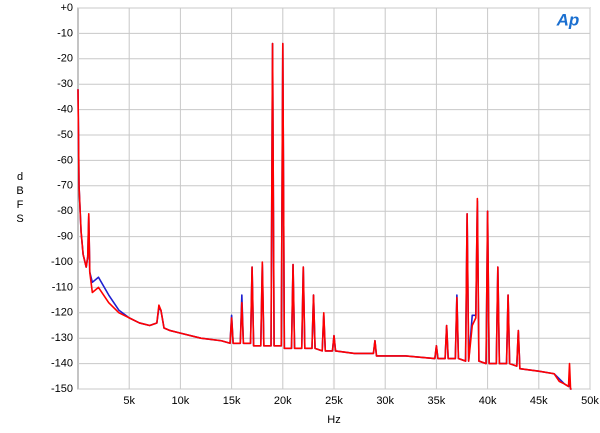 The height and width of the screenshot is (433, 600). Describe the element at coordinates (129, 401) in the screenshot. I see `x-tick-label: 5k` at that location.